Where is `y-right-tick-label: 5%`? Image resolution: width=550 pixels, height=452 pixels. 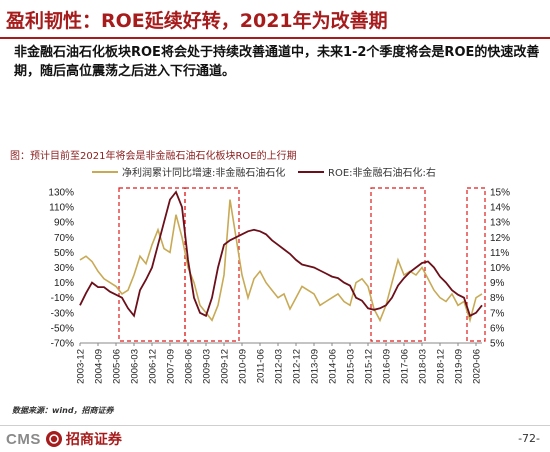
y-right-tick-label: 5% is located at coordinates (497, 344).